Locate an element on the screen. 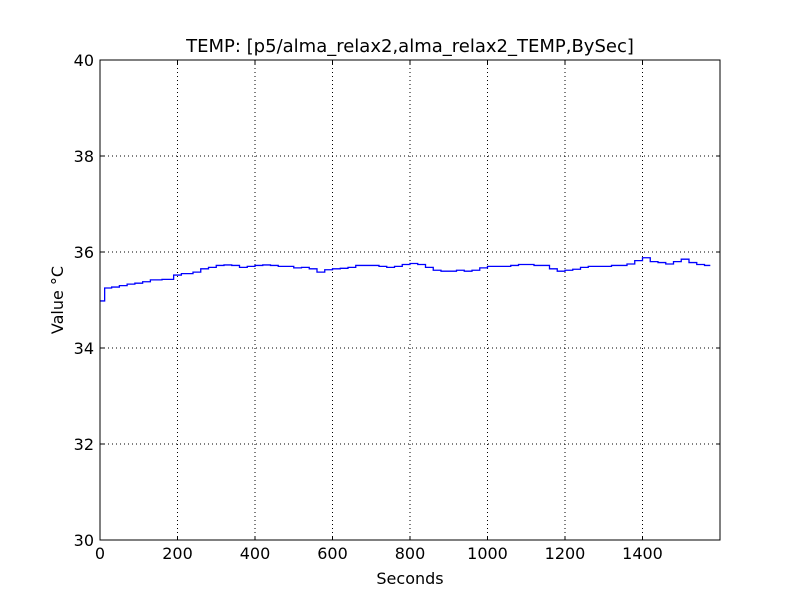 Image resolution: width=800 pixels, height=600 pixels. y-tick-label: 30 is located at coordinates (84, 540).